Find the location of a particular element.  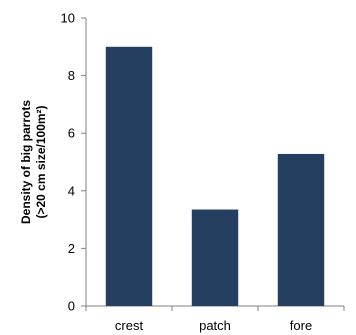

bar-fore is located at coordinates (301, 229).